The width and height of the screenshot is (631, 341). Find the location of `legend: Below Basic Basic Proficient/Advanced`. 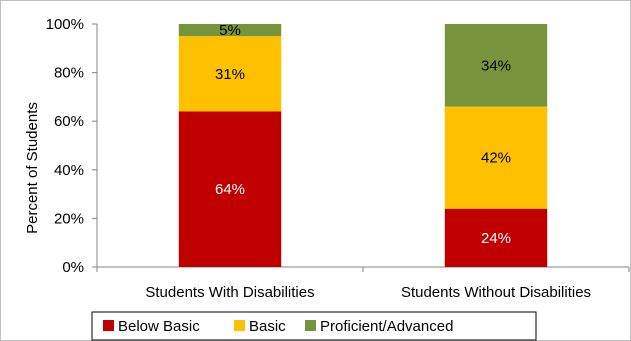

legend: Below Basic Basic Proficient/Advanced is located at coordinates (314, 326).